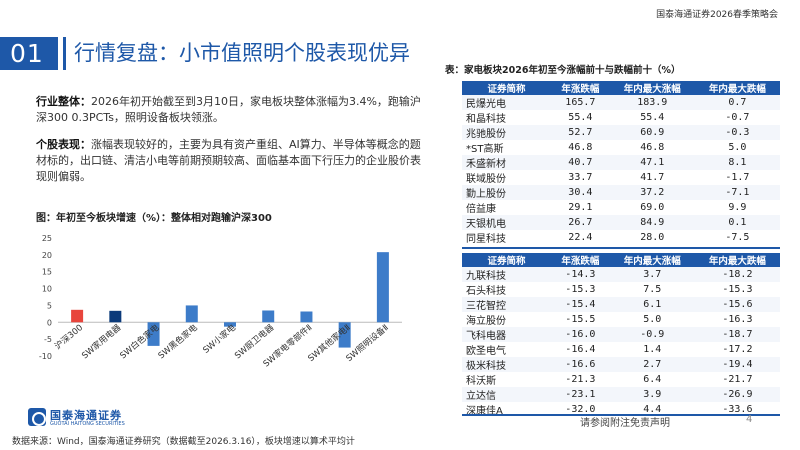  I want to click on loser-row: 极米科技 -16.6 2.7 -19.4, so click(621, 364).